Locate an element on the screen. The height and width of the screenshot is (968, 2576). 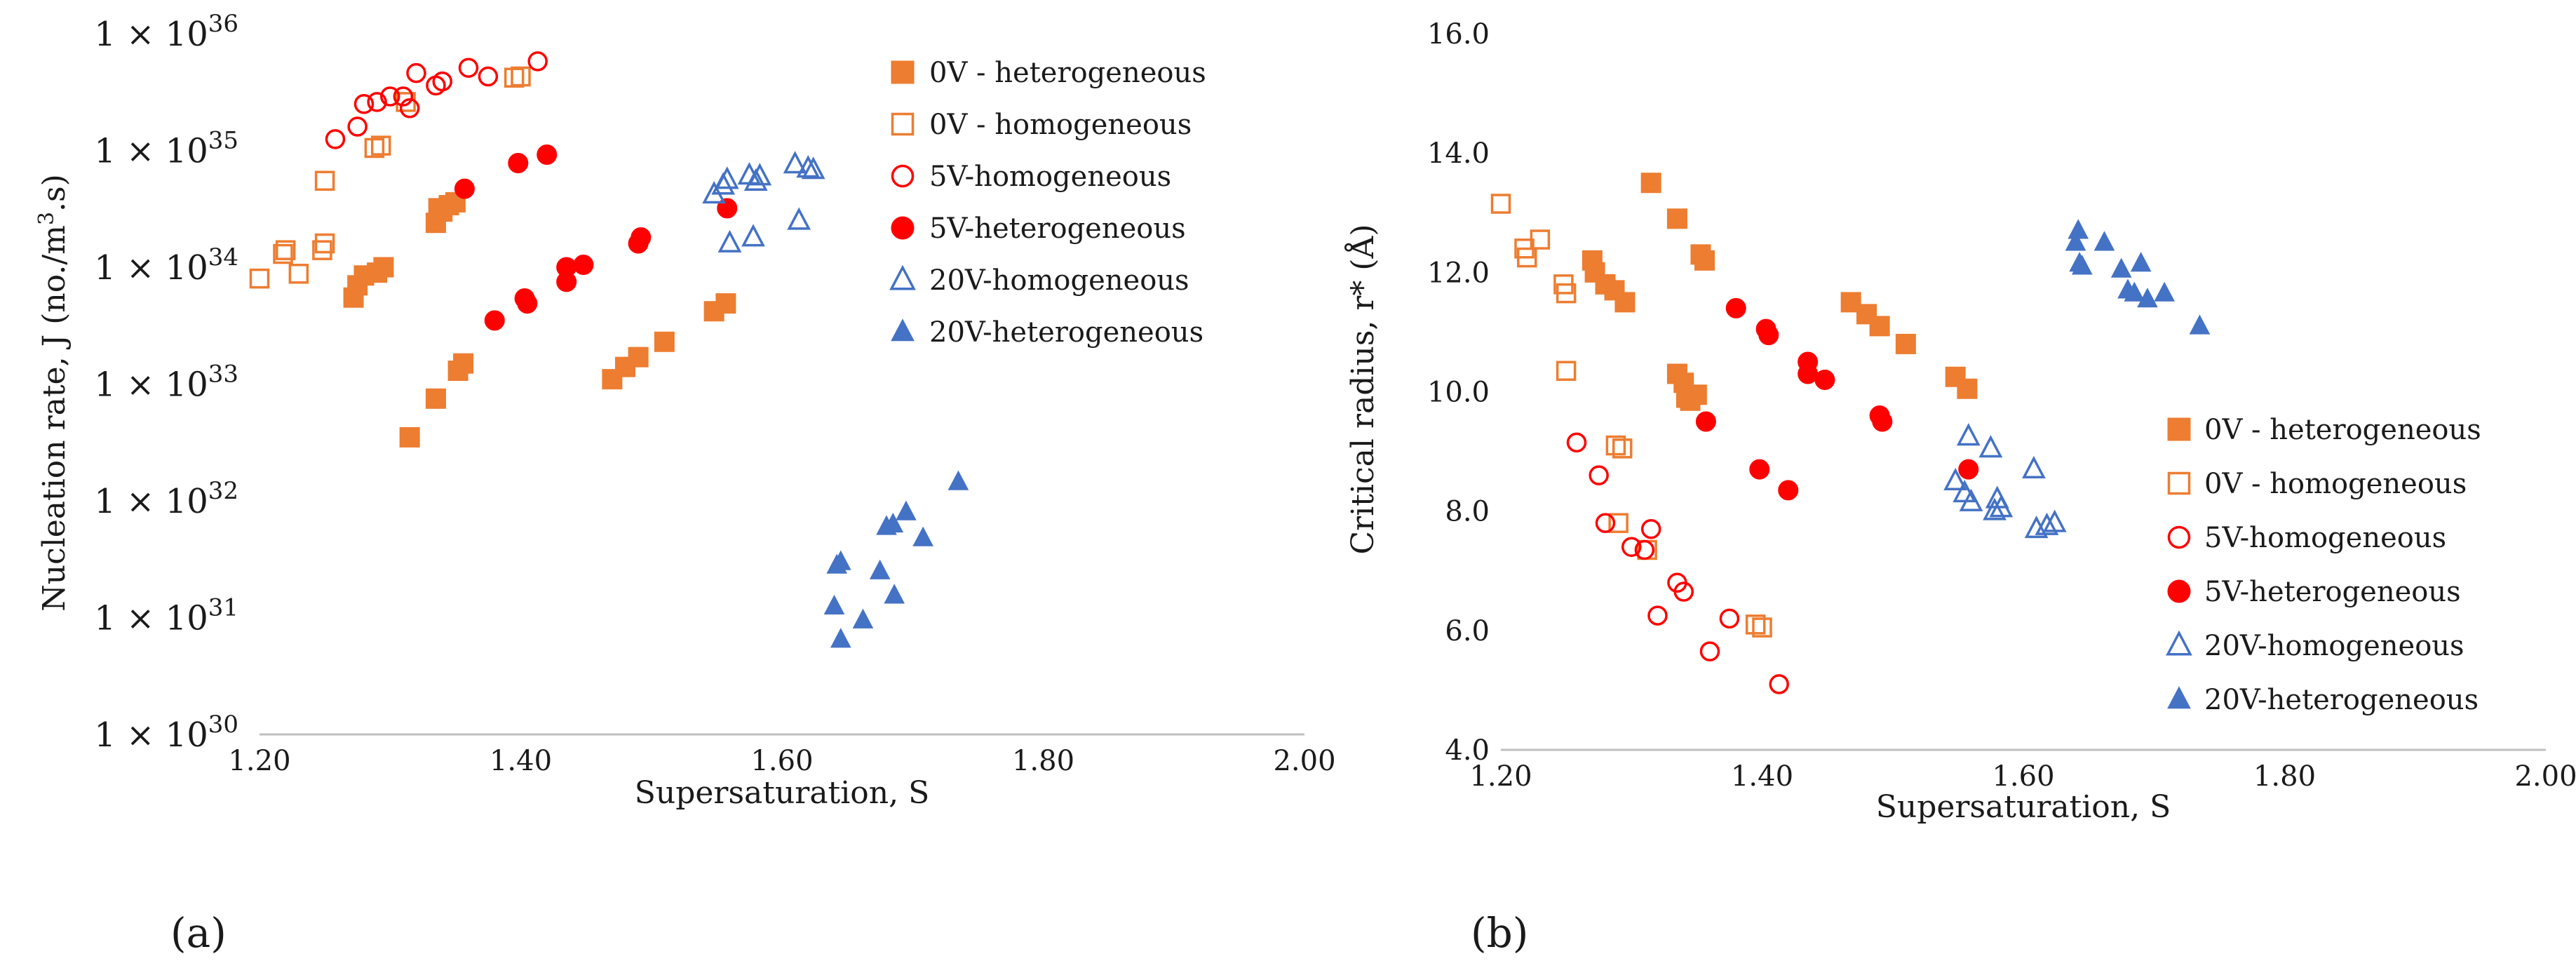
panel-b-x-tick-label: 1.60 is located at coordinates (2023, 777).